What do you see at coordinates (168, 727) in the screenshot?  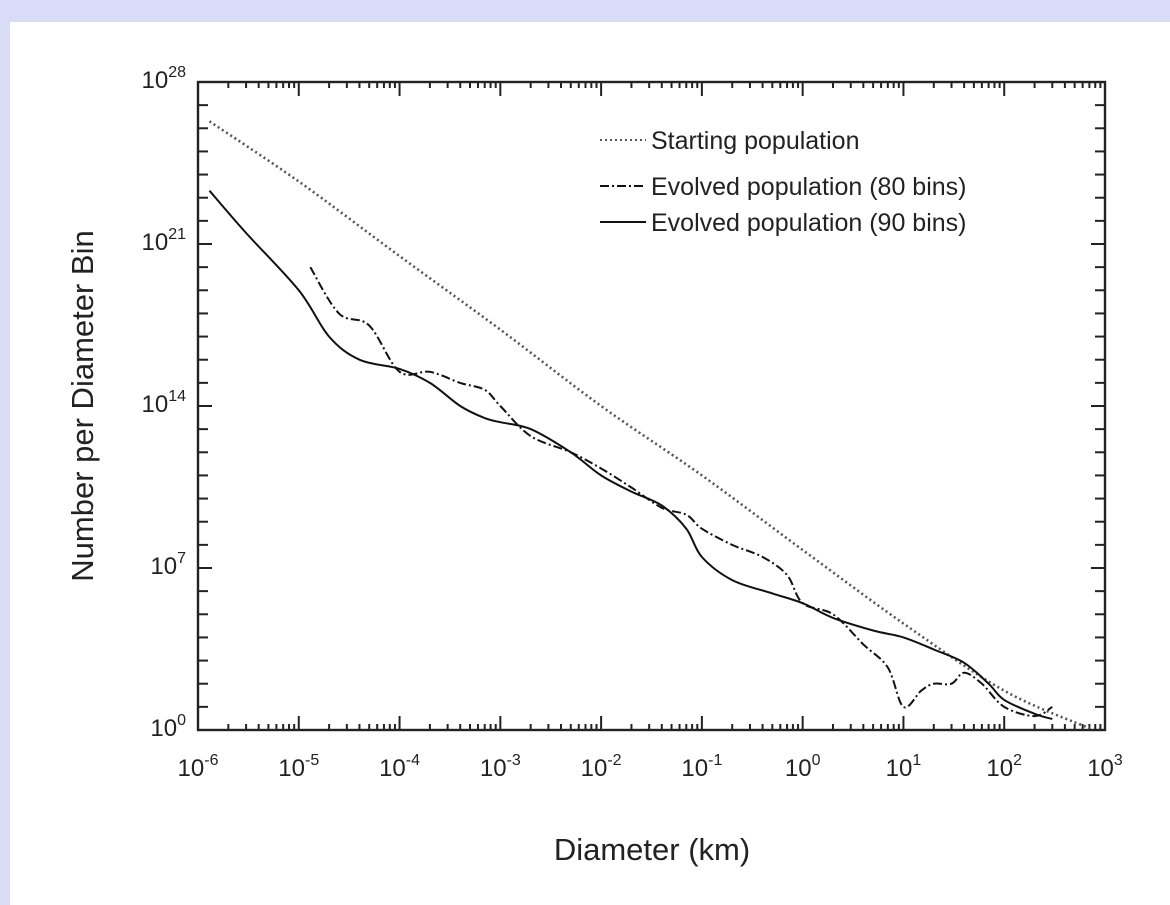 I see `y-tick-label: 10⁰` at bounding box center [168, 727].